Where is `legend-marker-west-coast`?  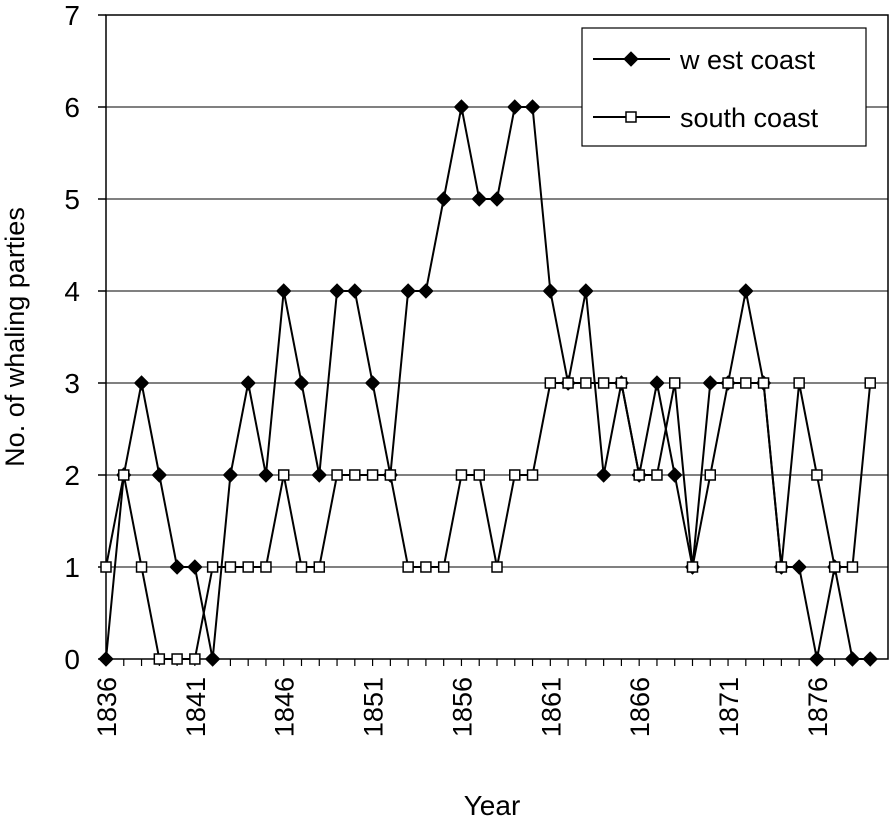
legend-marker-west-coast is located at coordinates (631, 59).